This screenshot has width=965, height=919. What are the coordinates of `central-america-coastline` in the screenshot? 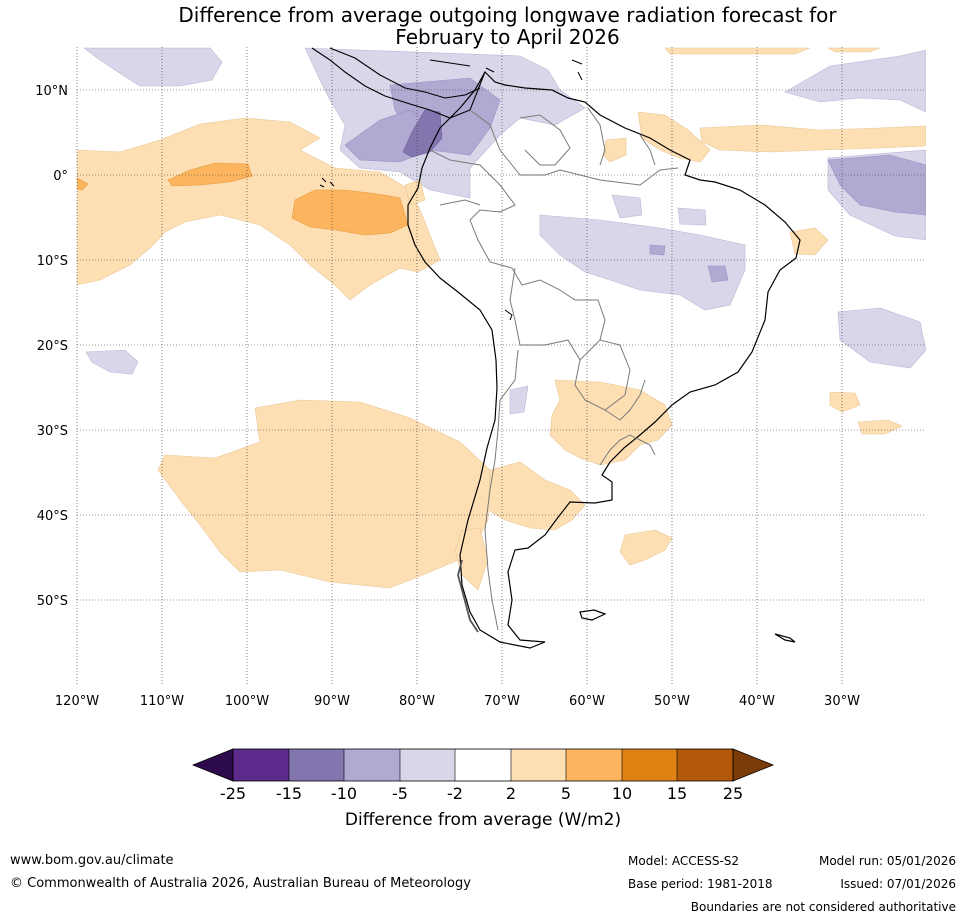 It's located at (398, 83).